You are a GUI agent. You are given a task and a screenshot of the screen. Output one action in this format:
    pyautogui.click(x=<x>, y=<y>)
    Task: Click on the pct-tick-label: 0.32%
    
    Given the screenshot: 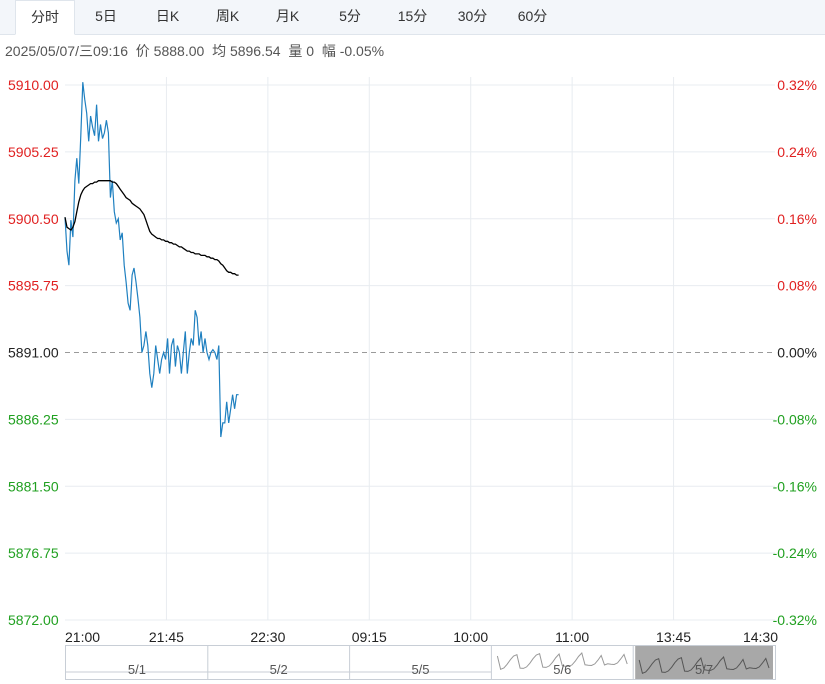 What is the action you would take?
    pyautogui.click(x=797, y=85)
    